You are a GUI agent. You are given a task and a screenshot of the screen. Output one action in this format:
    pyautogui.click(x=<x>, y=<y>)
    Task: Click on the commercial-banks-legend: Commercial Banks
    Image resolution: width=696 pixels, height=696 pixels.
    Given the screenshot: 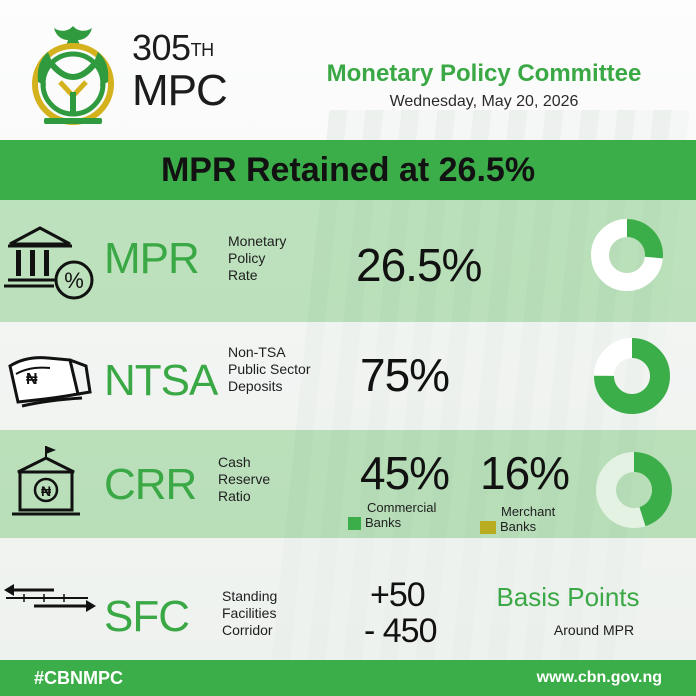 What is the action you would take?
    pyautogui.click(x=392, y=515)
    